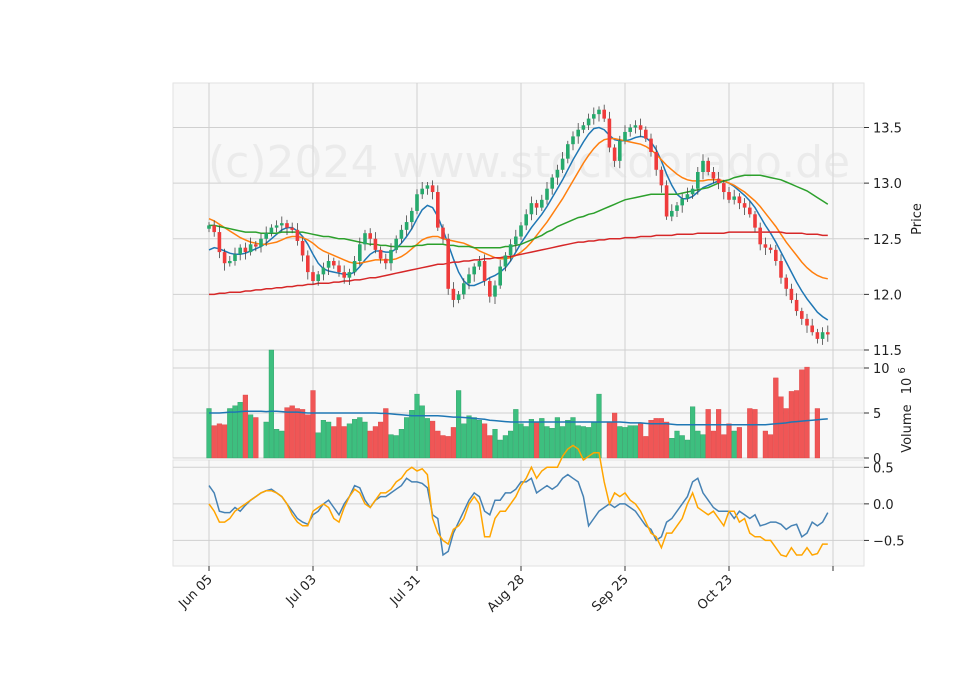 Image resolution: width=960 pixels, height=690 pixels. What do you see at coordinates (887, 295) in the screenshot?
I see `price-tick-label: 12.0` at bounding box center [887, 295].